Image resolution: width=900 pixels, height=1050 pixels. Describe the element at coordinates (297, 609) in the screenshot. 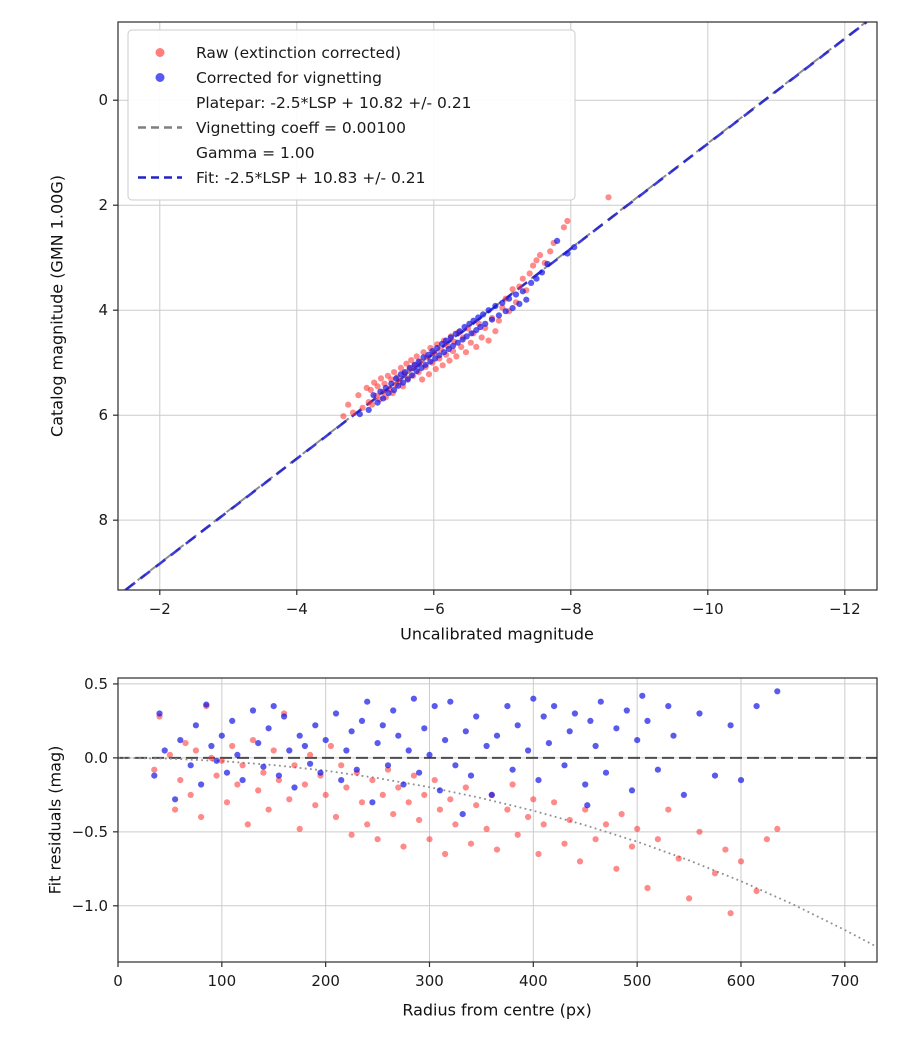

I see `x-tick-label: −4` at that location.